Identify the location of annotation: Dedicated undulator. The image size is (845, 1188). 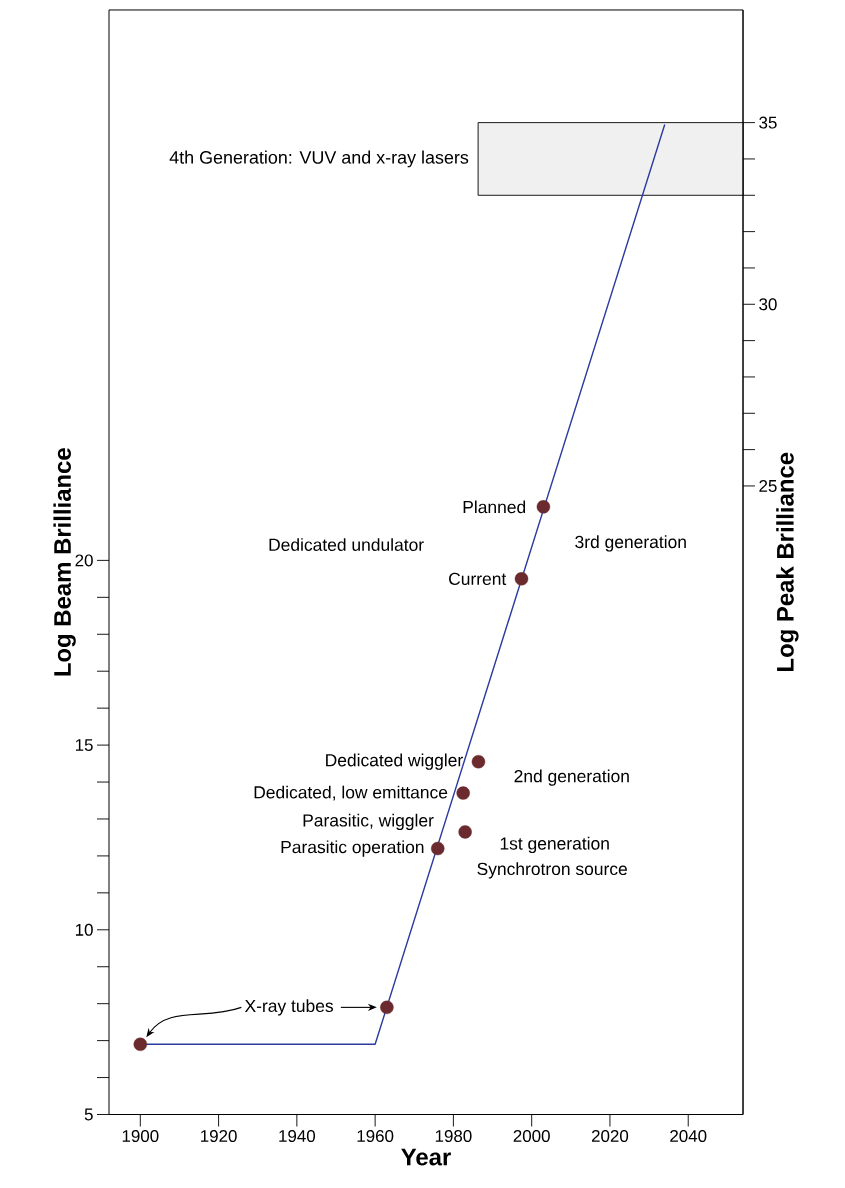
(346, 544).